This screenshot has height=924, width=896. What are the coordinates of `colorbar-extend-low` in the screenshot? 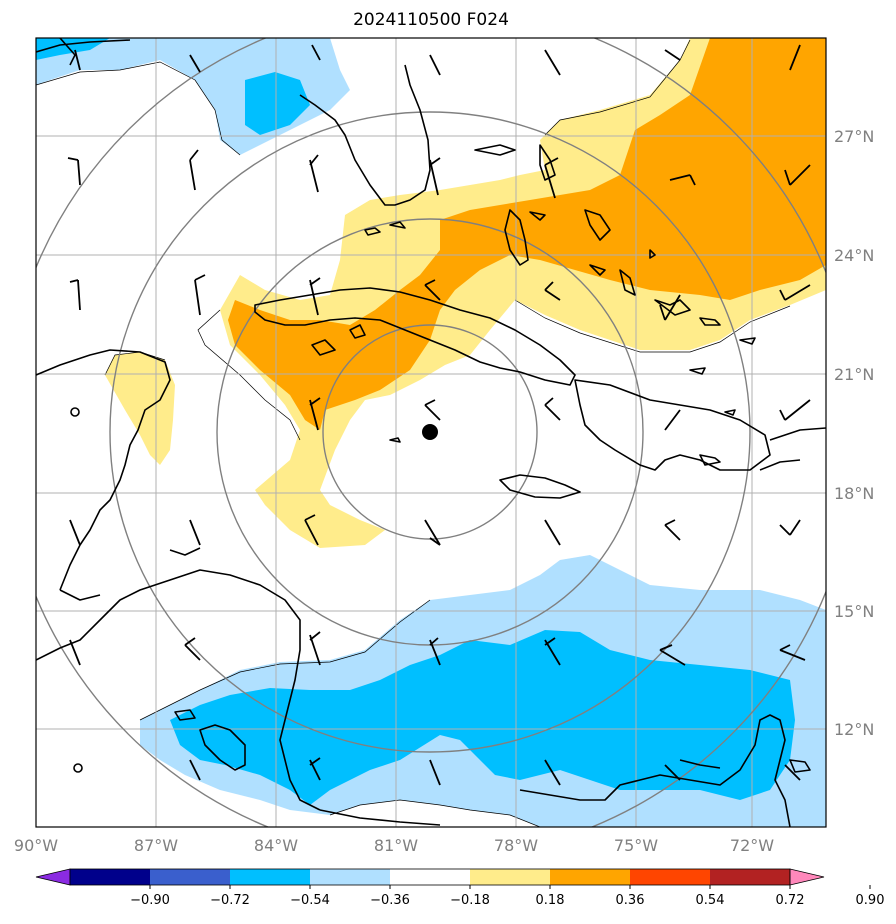 It's located at (53, 877).